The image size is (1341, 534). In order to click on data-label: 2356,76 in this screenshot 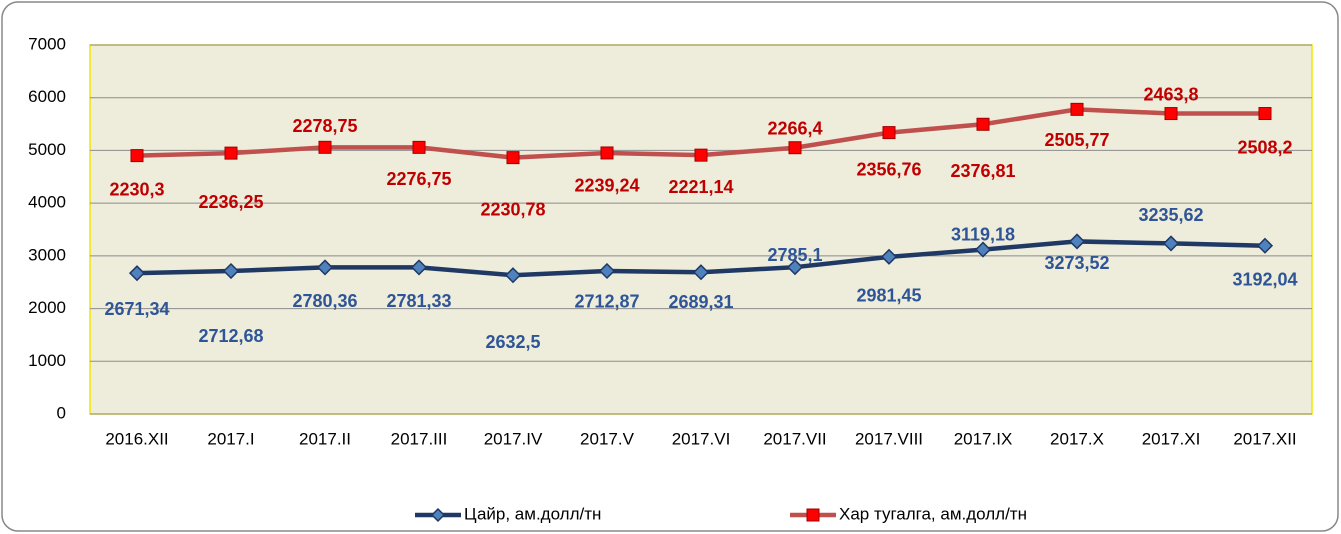, I will do `click(888, 169)`.